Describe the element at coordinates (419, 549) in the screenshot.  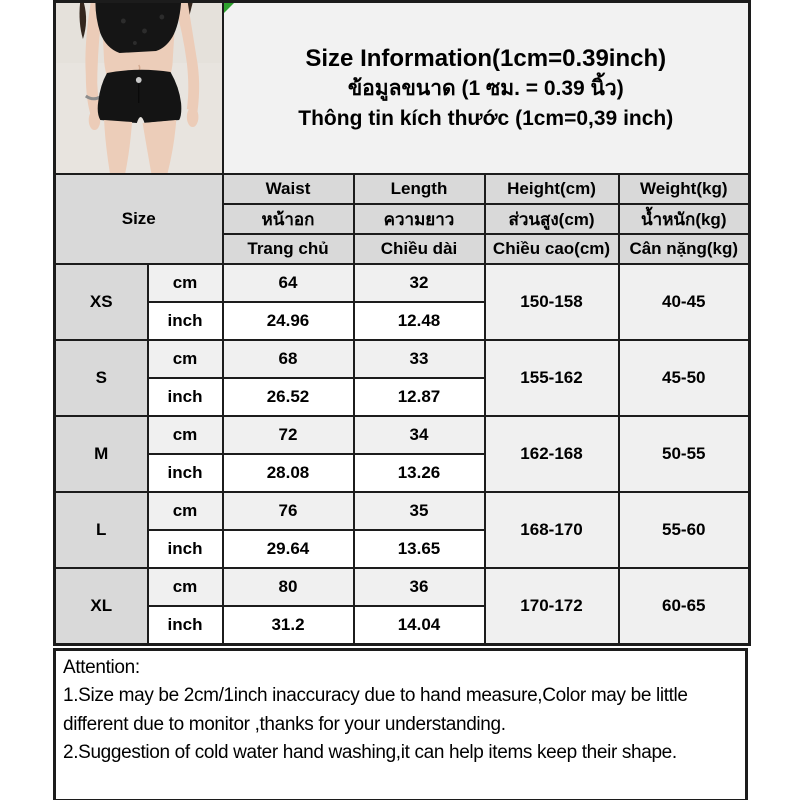
I see `l-length-inch: 13.65` at that location.